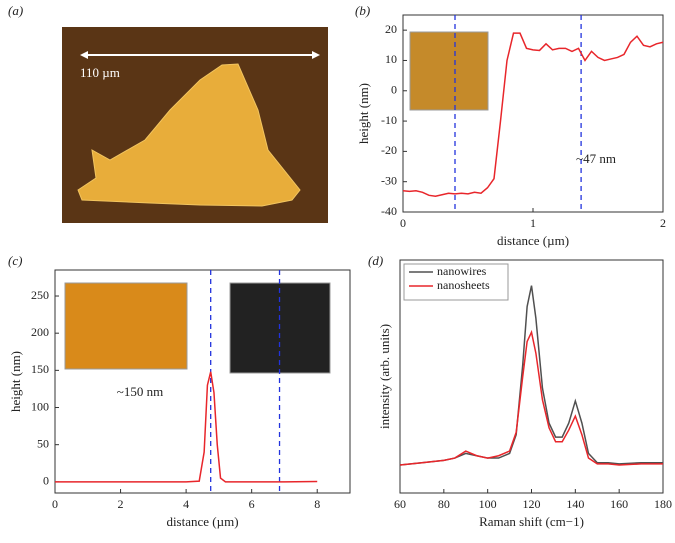  I want to click on y-tick-label: 50, so click(43, 443).